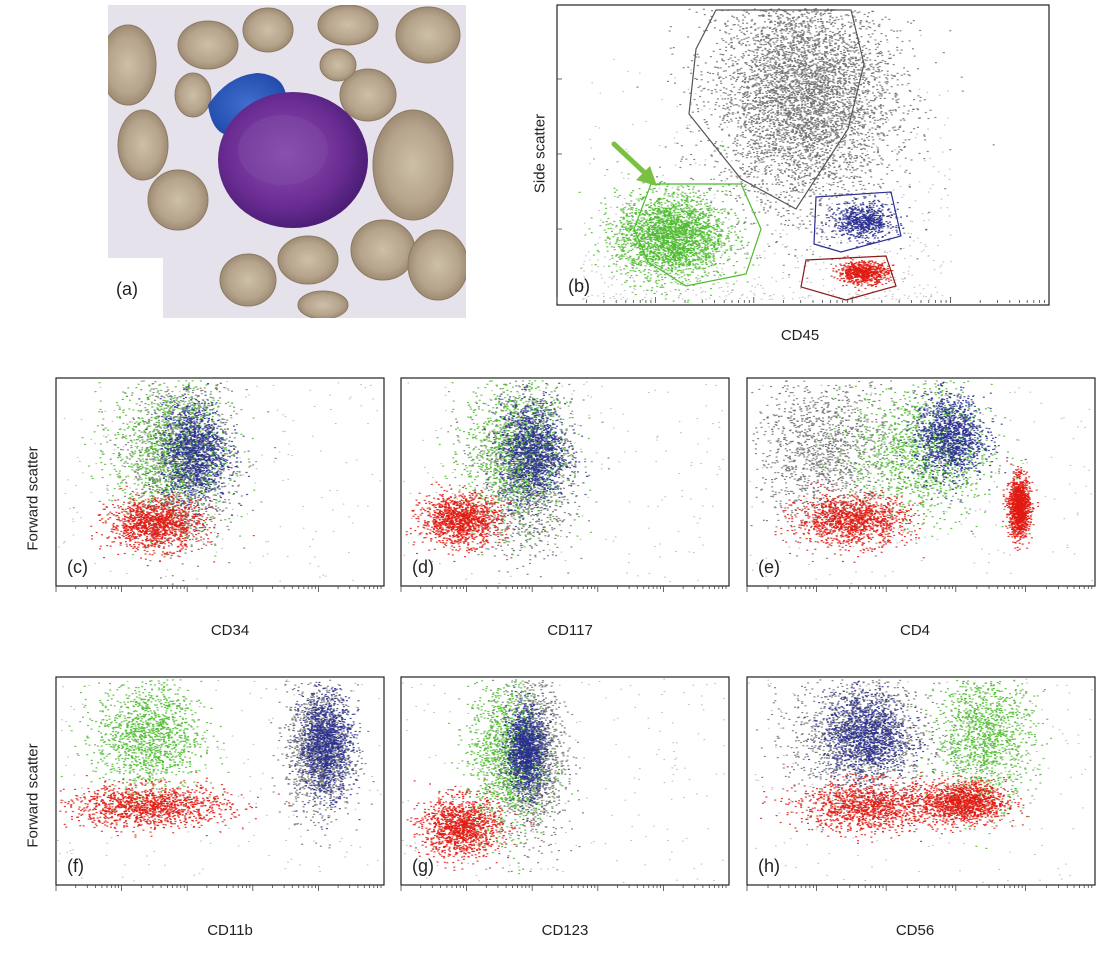 This screenshot has width=1103, height=954. I want to click on panel-c: (c), so click(220, 488).